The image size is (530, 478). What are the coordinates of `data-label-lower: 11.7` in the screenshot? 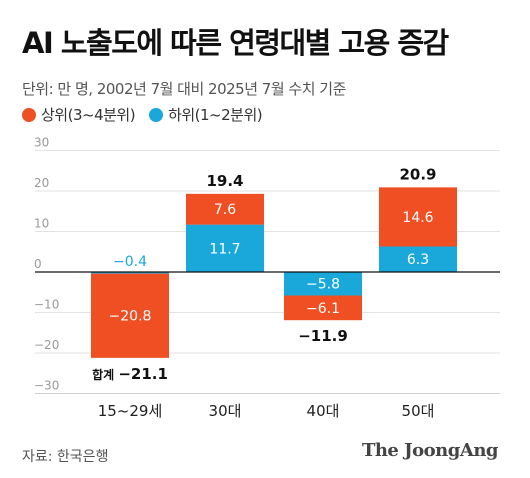 It's located at (224, 249).